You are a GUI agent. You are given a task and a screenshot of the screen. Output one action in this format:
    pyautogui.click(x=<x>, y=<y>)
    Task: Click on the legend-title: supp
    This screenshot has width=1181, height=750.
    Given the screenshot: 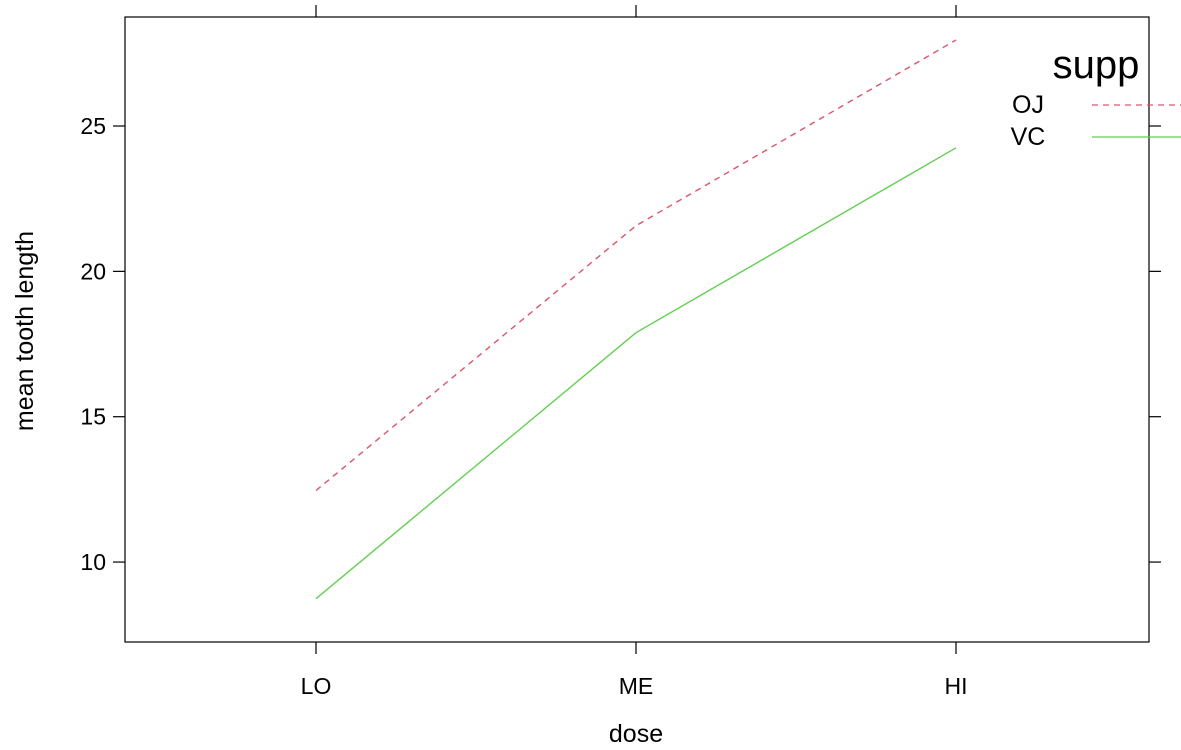 What is the action you would take?
    pyautogui.click(x=1096, y=65)
    